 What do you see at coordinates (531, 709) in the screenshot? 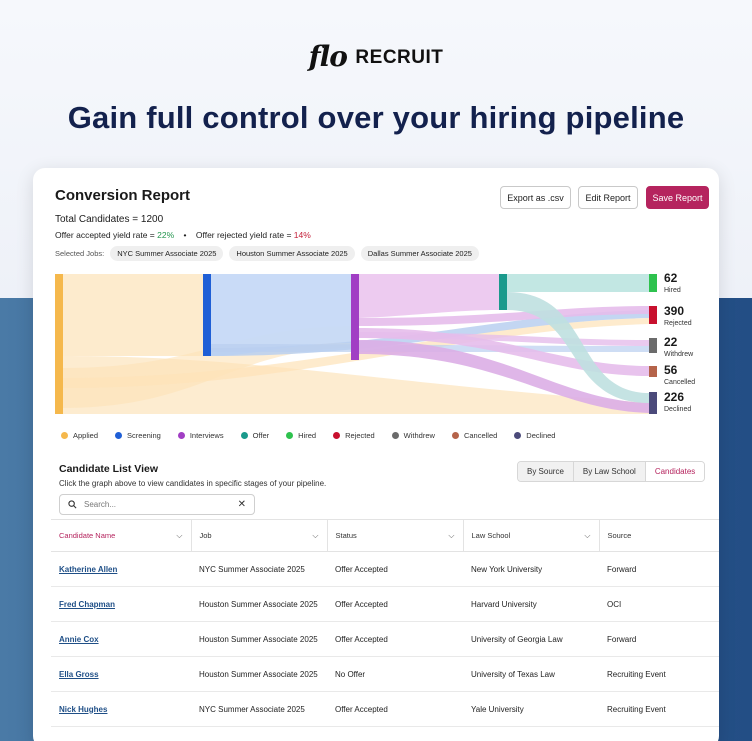
I see `cell-law-school: Yale University` at bounding box center [531, 709].